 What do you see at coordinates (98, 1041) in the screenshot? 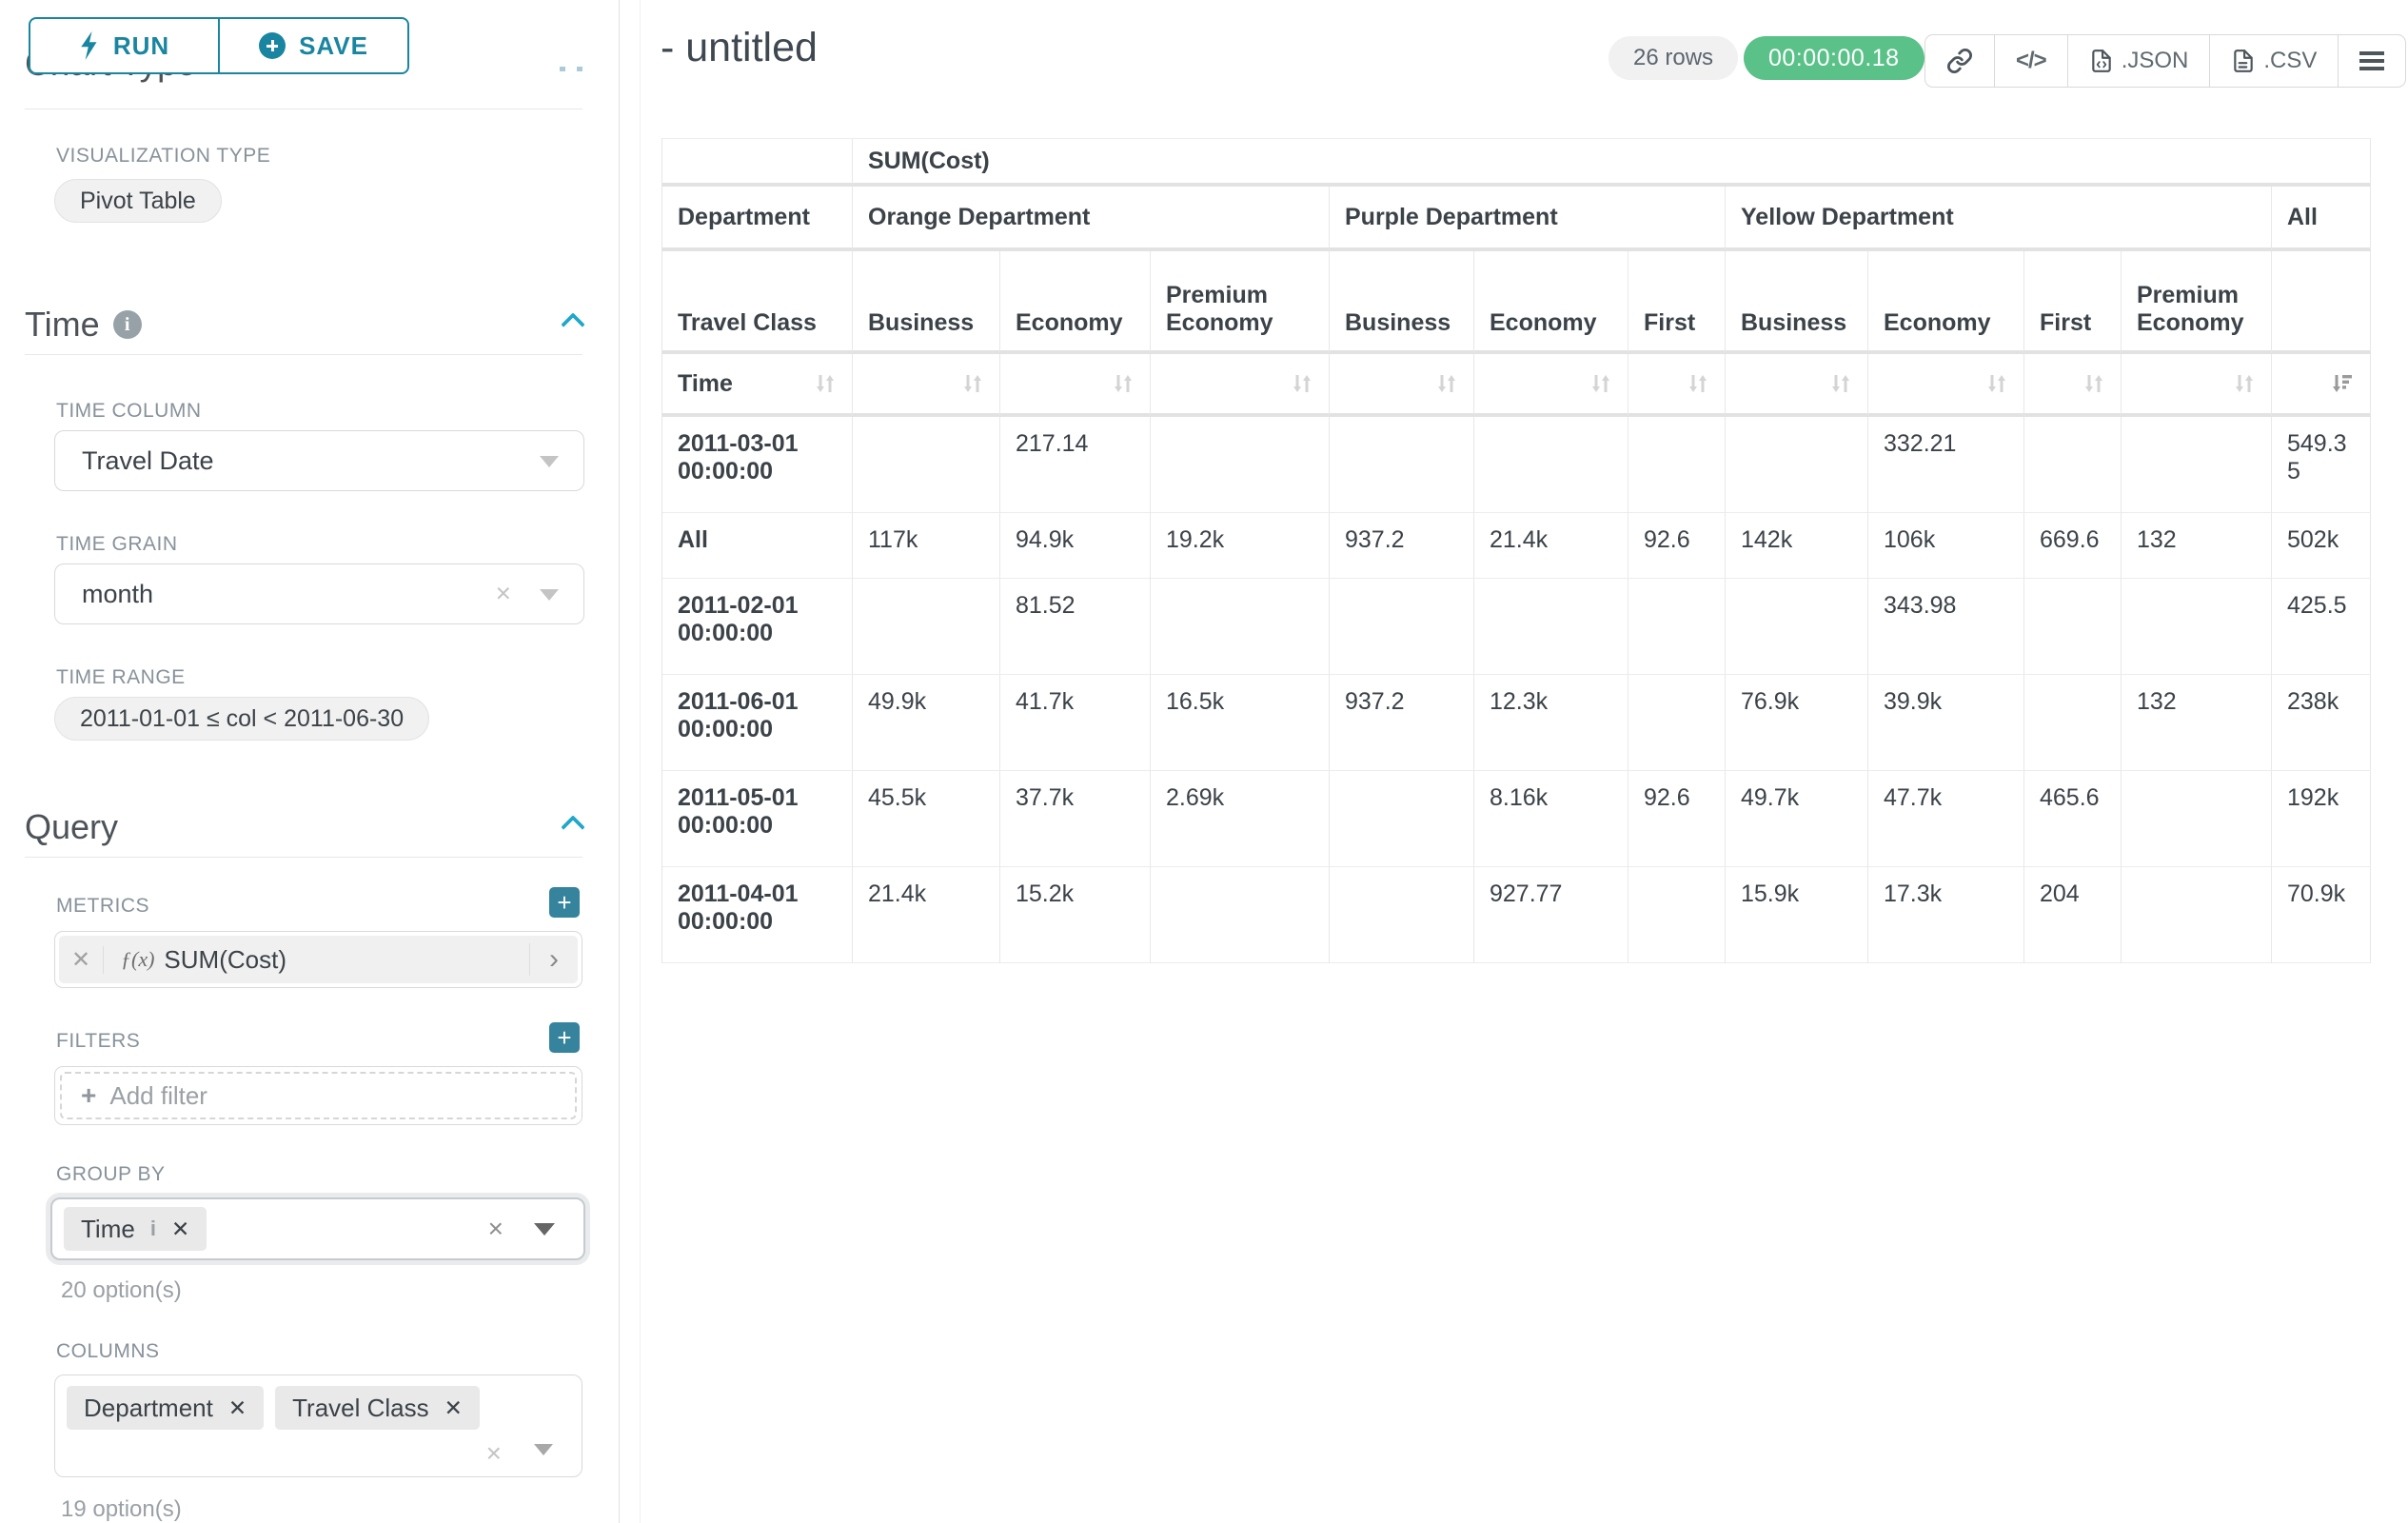
I see `filters-label: FILTERS` at bounding box center [98, 1041].